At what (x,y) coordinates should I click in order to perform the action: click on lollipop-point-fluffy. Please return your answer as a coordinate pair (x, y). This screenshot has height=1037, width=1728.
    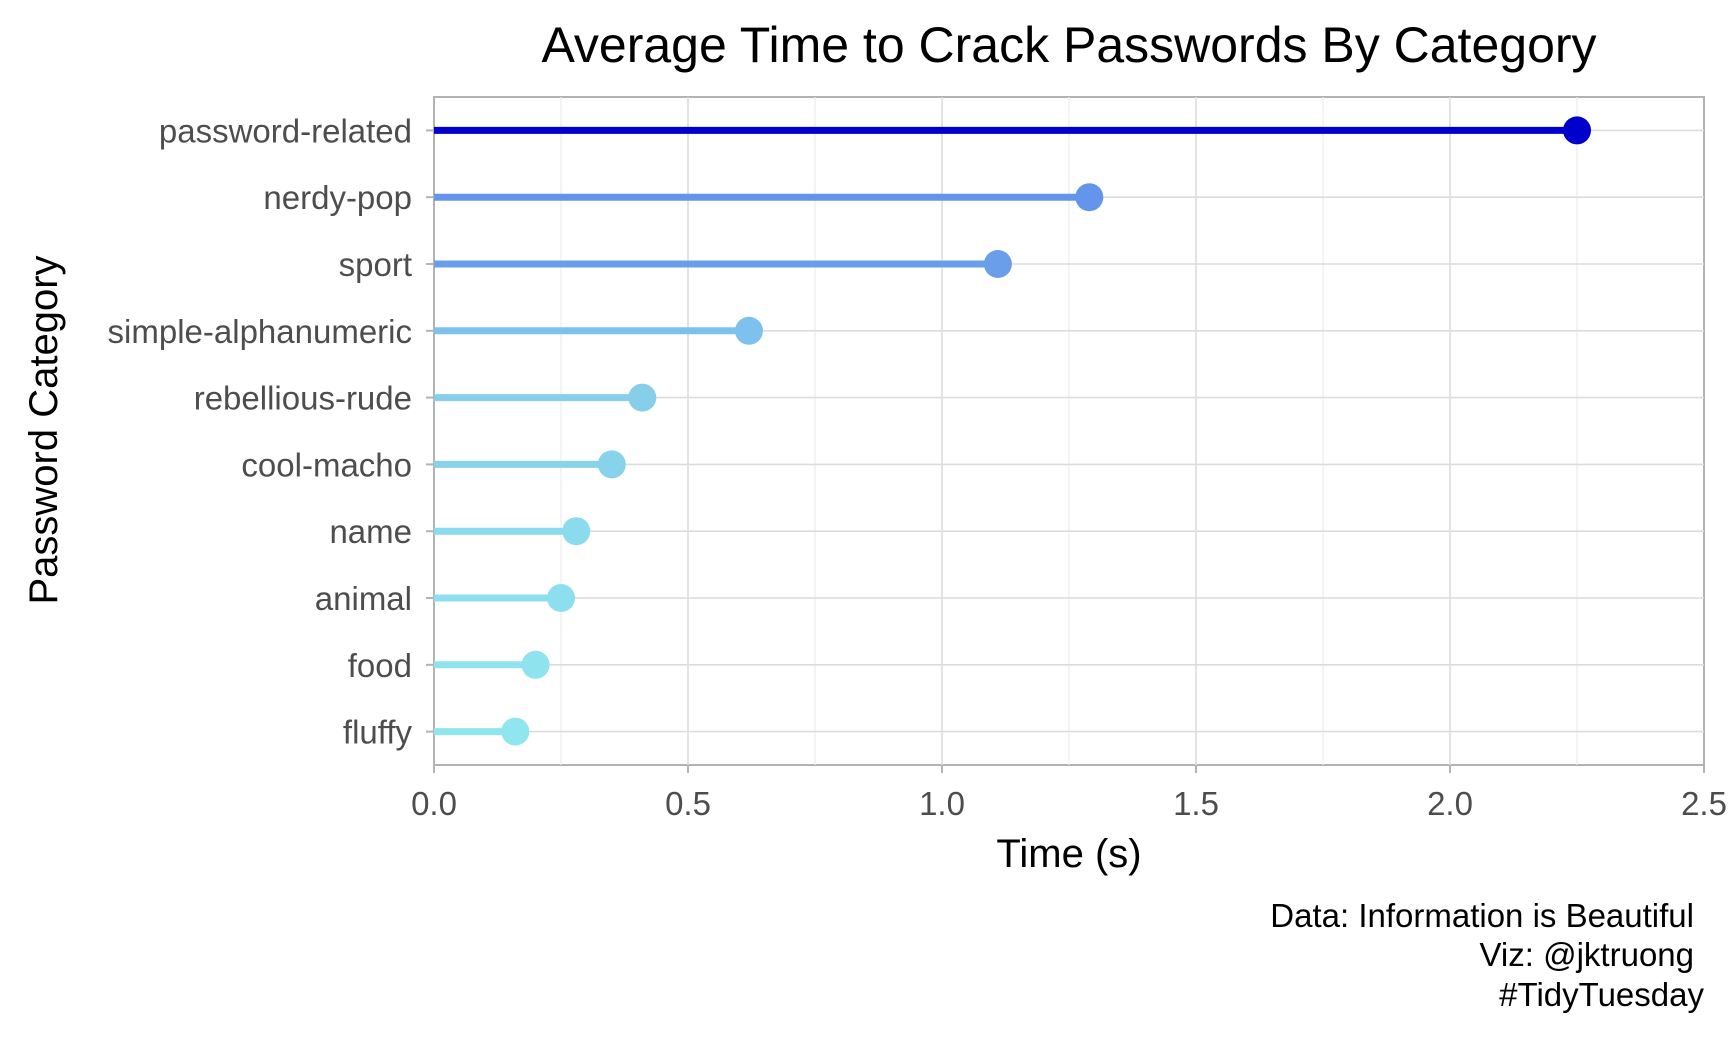
    Looking at the image, I should click on (515, 731).